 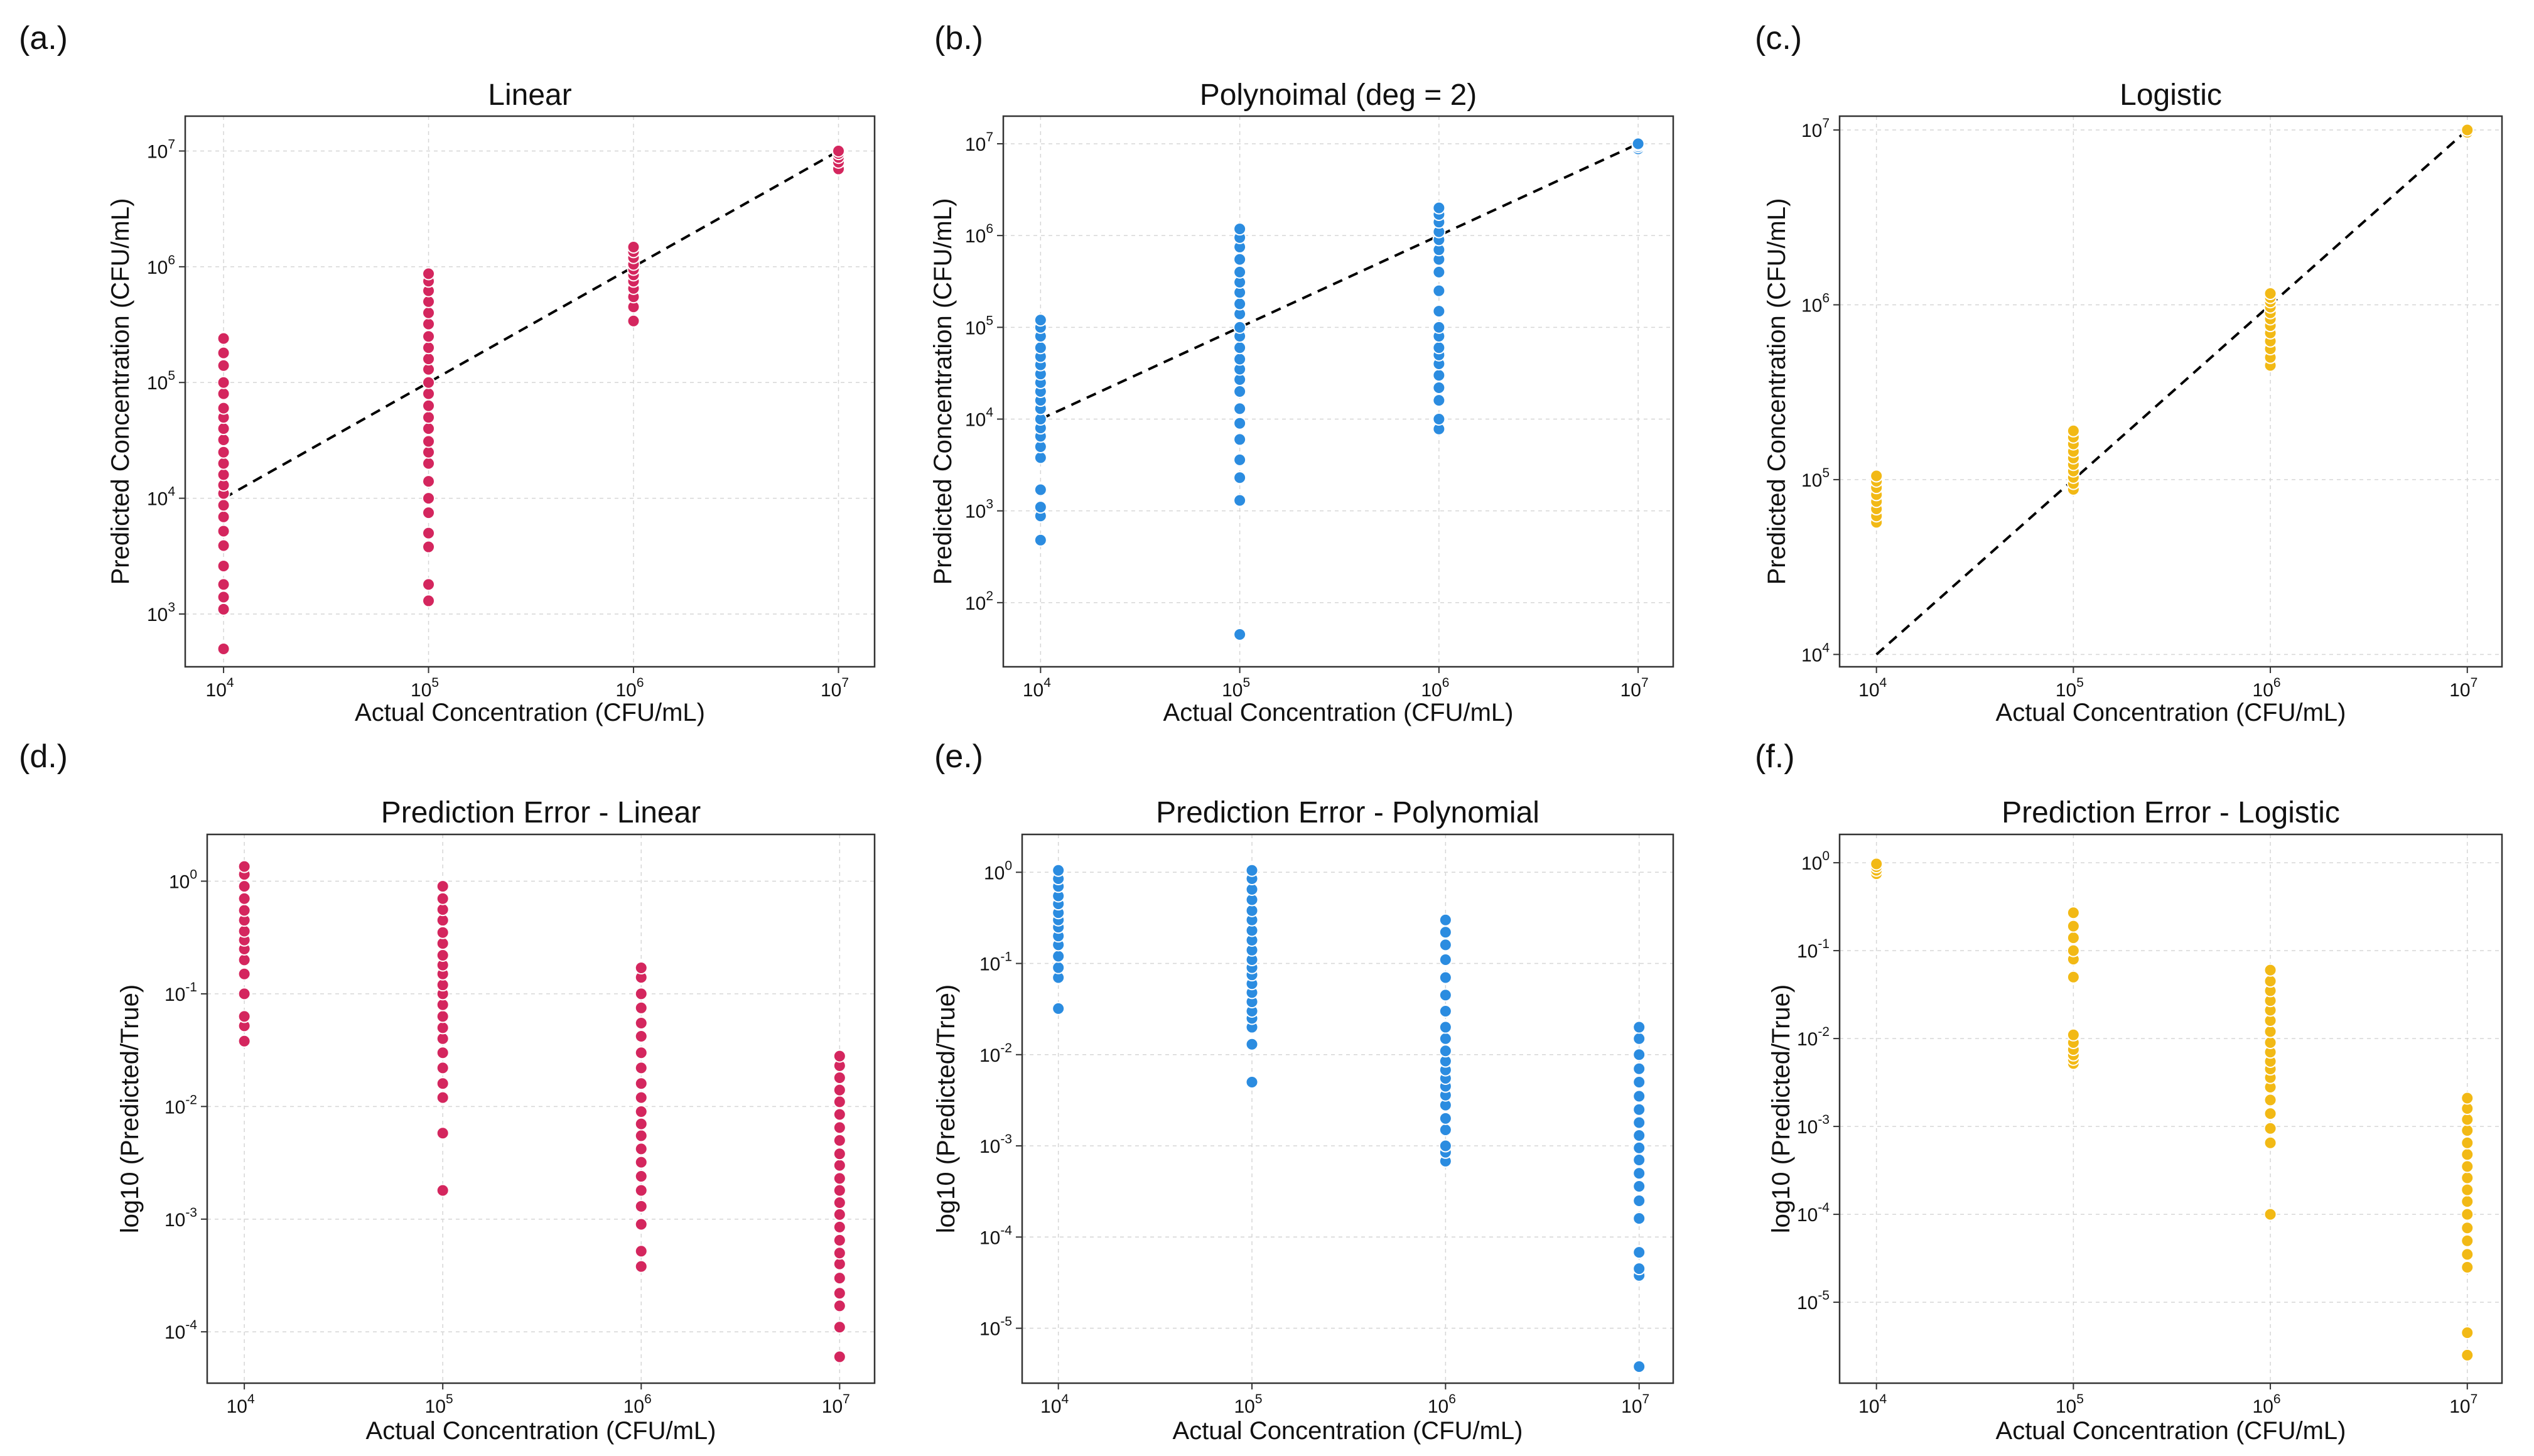 What do you see at coordinates (1815, 861) in the screenshot?
I see `y-tick-label: 10⁰` at bounding box center [1815, 861].